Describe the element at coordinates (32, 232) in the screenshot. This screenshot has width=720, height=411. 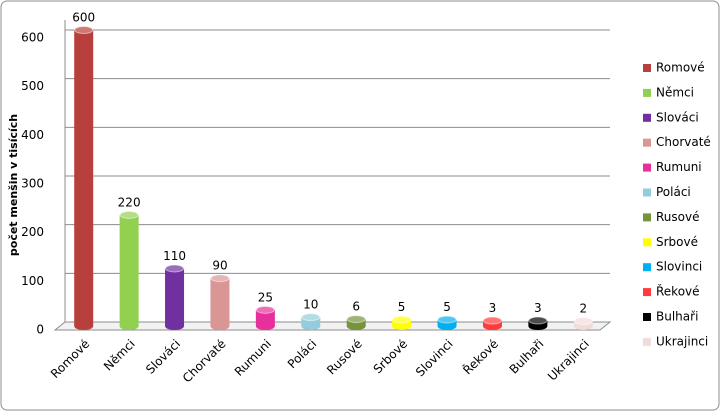
I see `y-tick-label: 200` at that location.